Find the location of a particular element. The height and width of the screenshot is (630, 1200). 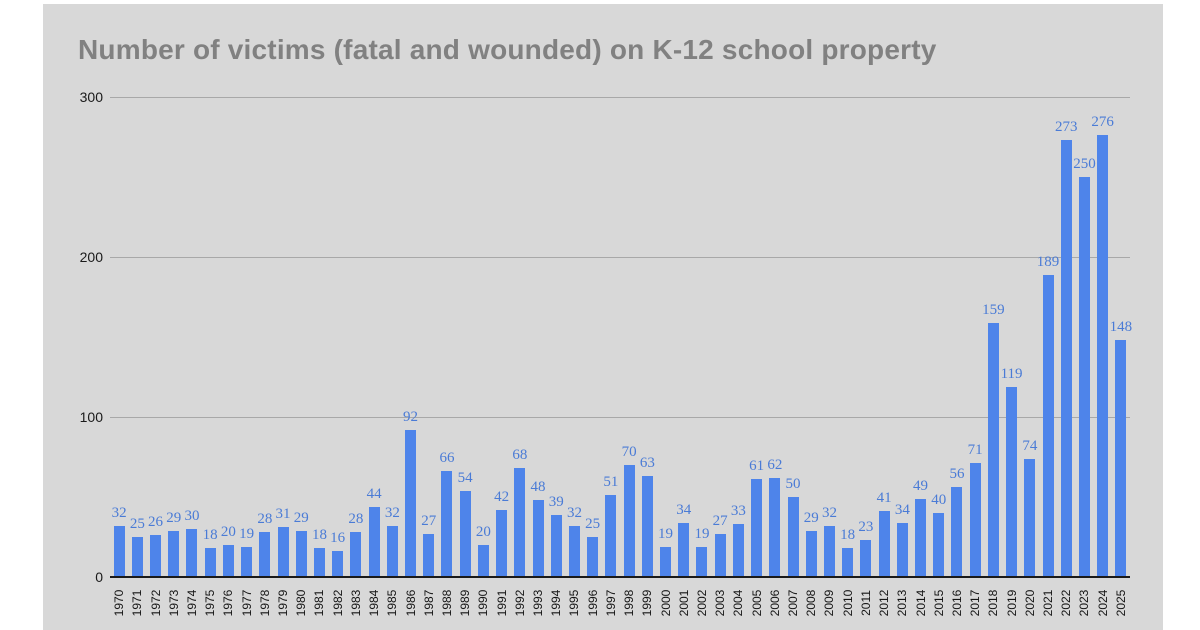

y-axis-tick-label: 300 is located at coordinates (91, 97).